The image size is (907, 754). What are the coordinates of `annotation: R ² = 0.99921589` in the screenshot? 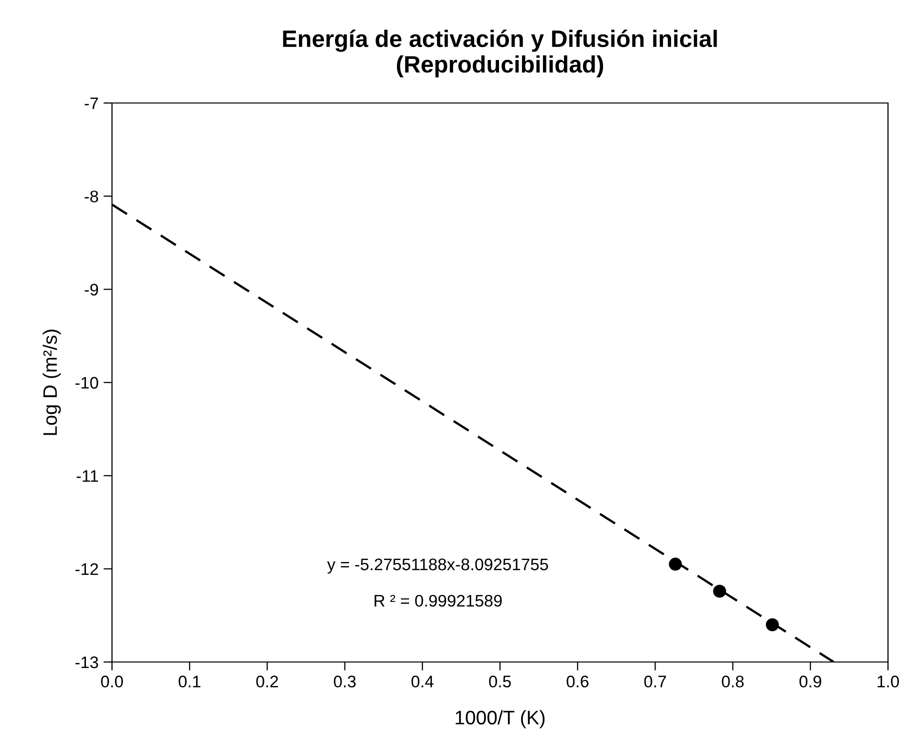 It's located at (438, 600).